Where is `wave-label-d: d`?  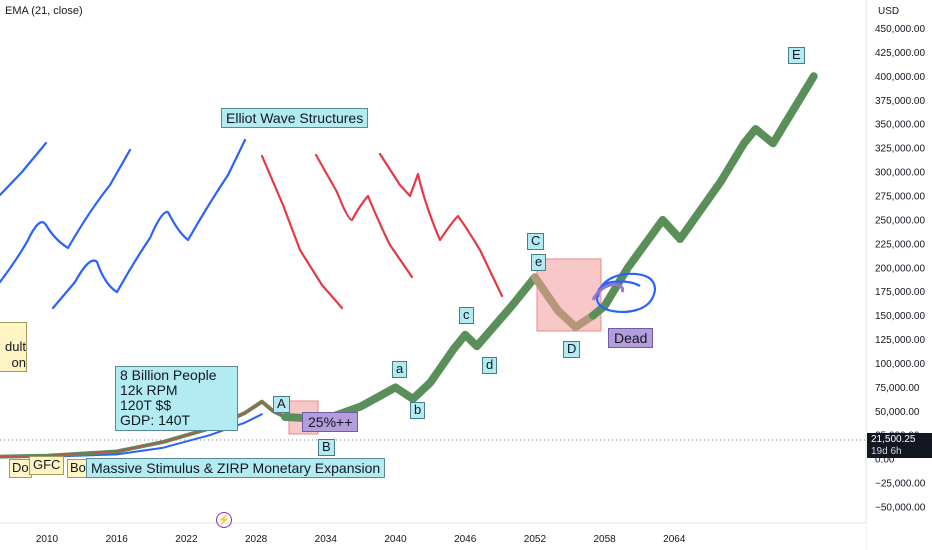 wave-label-d: d is located at coordinates (490, 365).